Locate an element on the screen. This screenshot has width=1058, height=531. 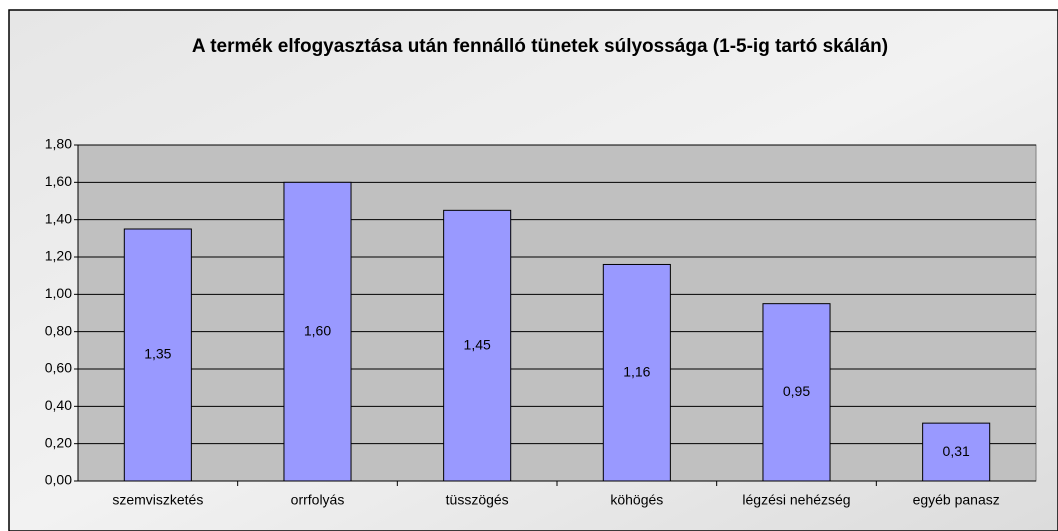
data-label: 1,60 is located at coordinates (317, 330).